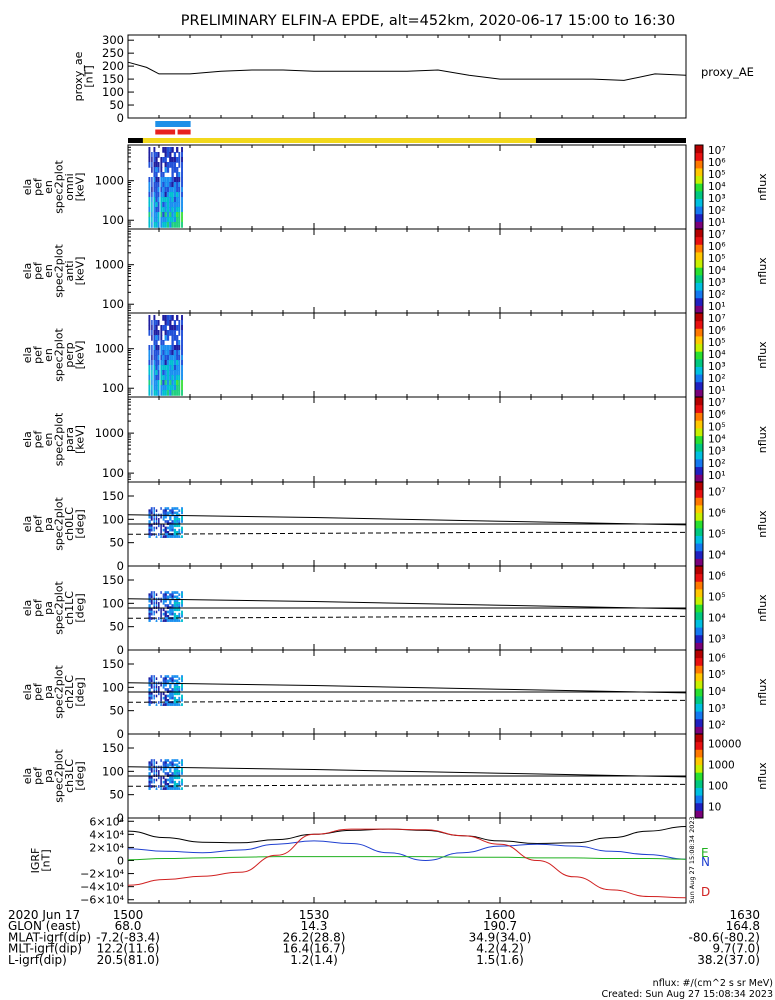  Describe the element at coordinates (407, 132) in the screenshot. I see `status-bars` at that location.